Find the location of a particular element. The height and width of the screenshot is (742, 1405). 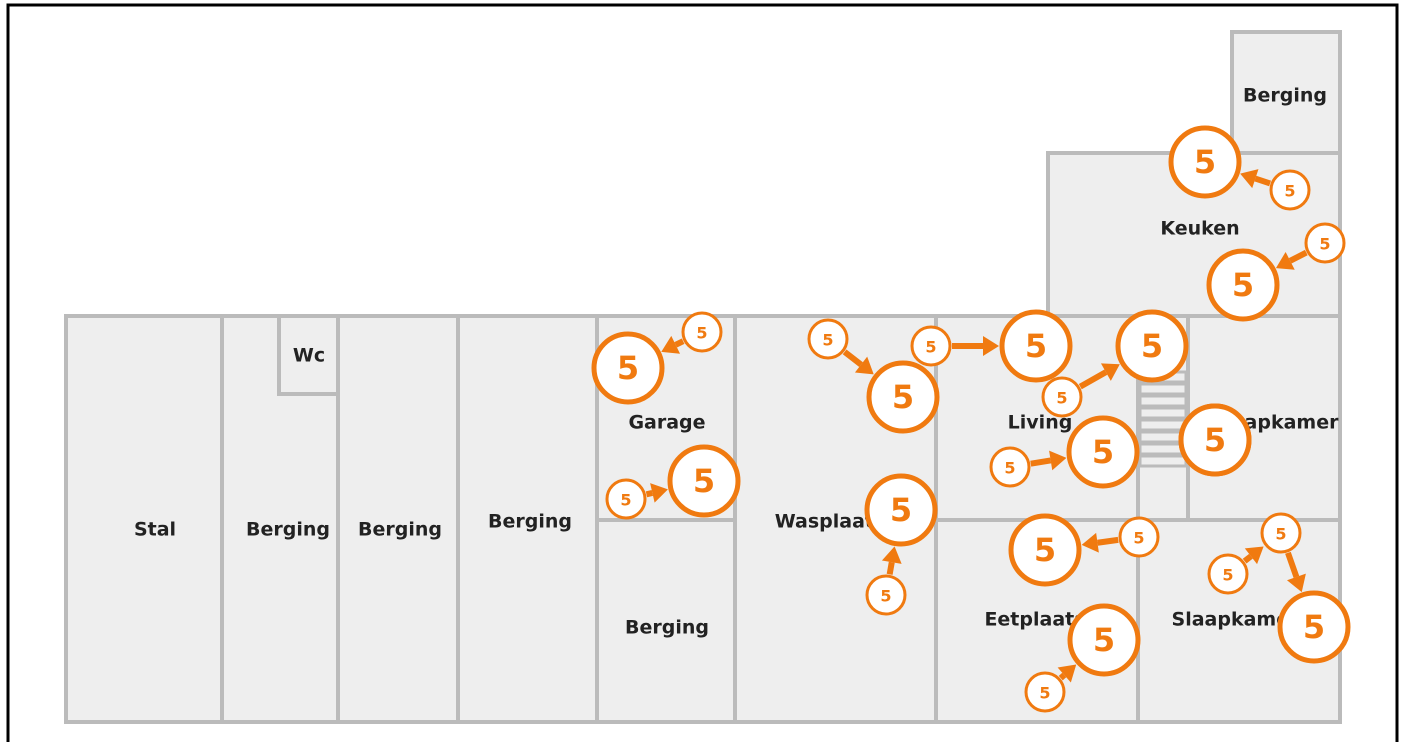

room-label: Wc is located at coordinates (309, 356).